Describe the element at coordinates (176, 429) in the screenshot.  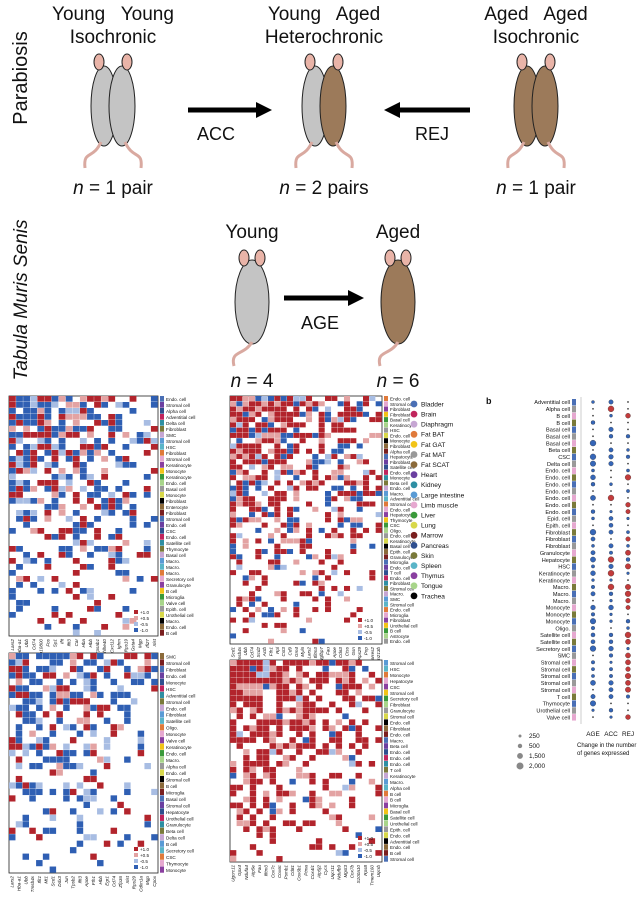
I see `heatmap-row-label: Fibroblast` at that location.